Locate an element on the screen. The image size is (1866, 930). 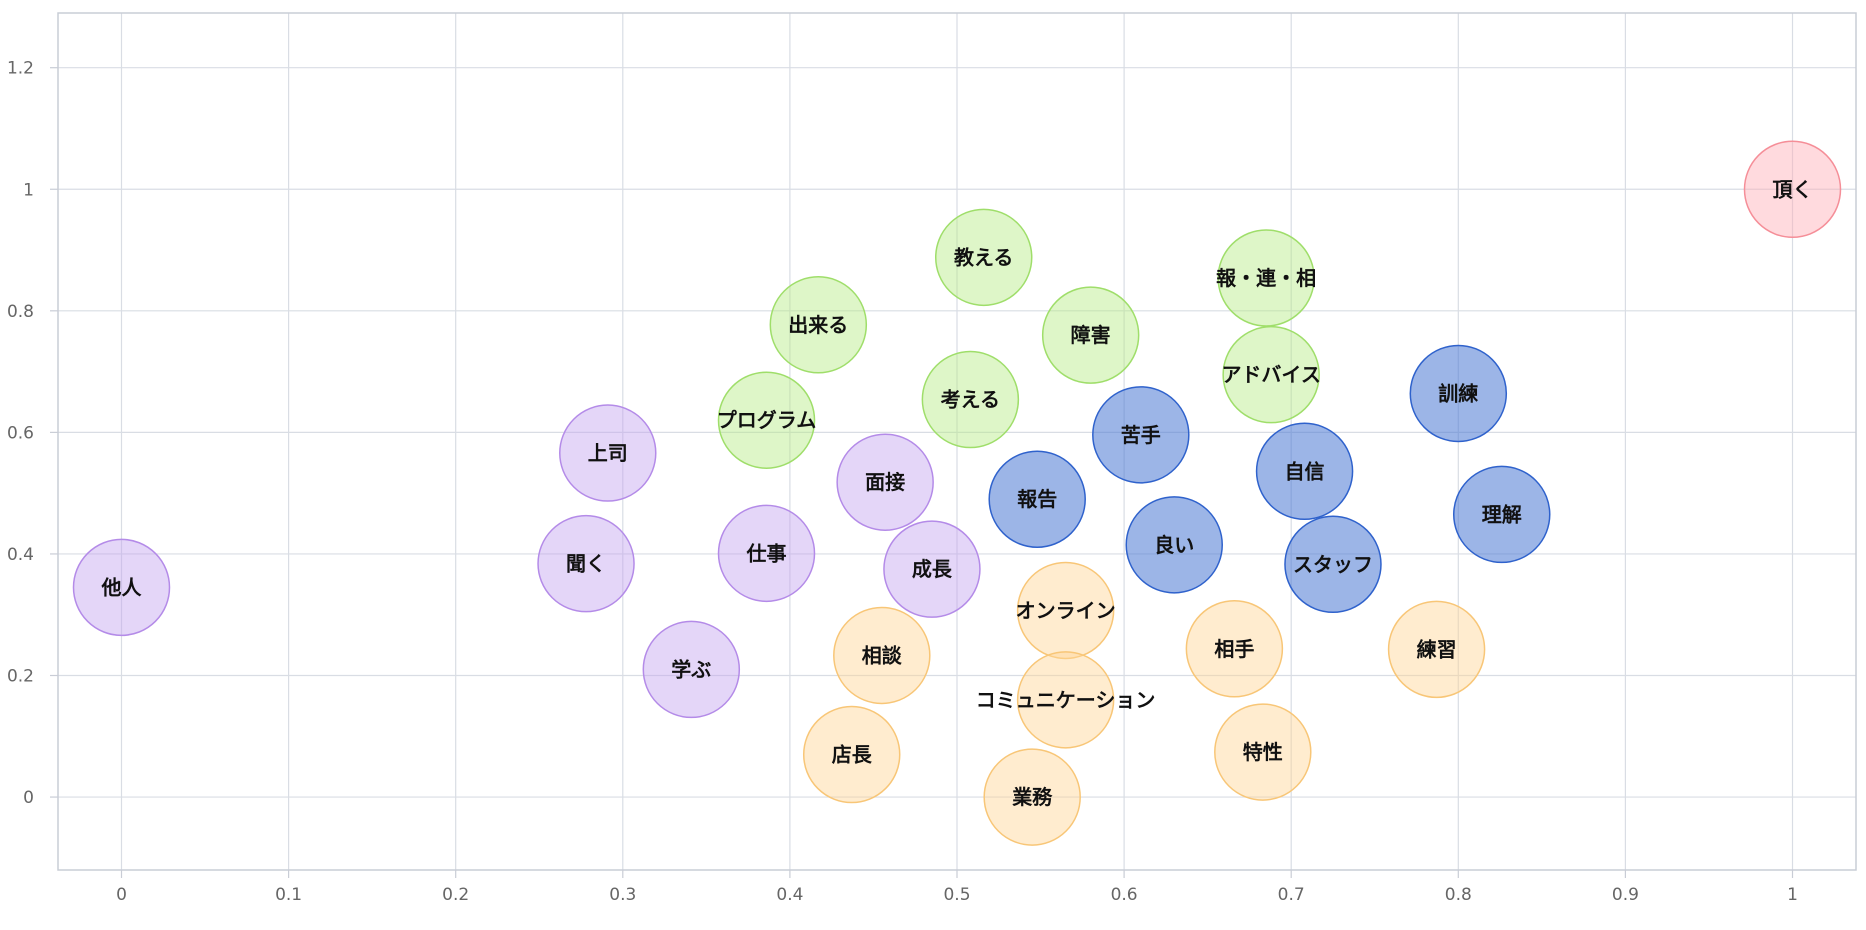
bubble-label: 面接 is located at coordinates (885, 482).